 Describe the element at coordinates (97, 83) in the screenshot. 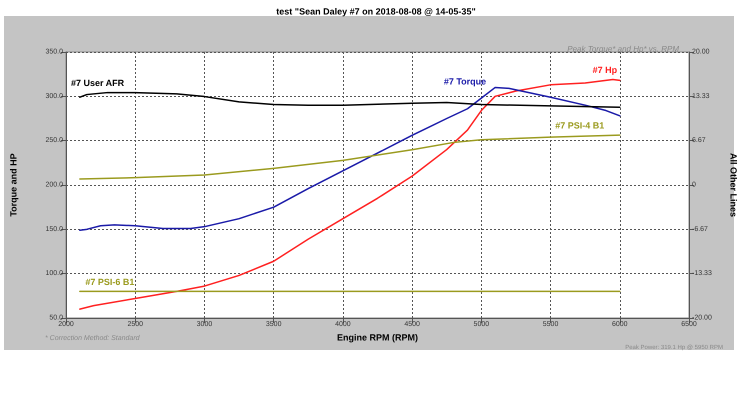

I see `series-label: #7 User AFR` at that location.